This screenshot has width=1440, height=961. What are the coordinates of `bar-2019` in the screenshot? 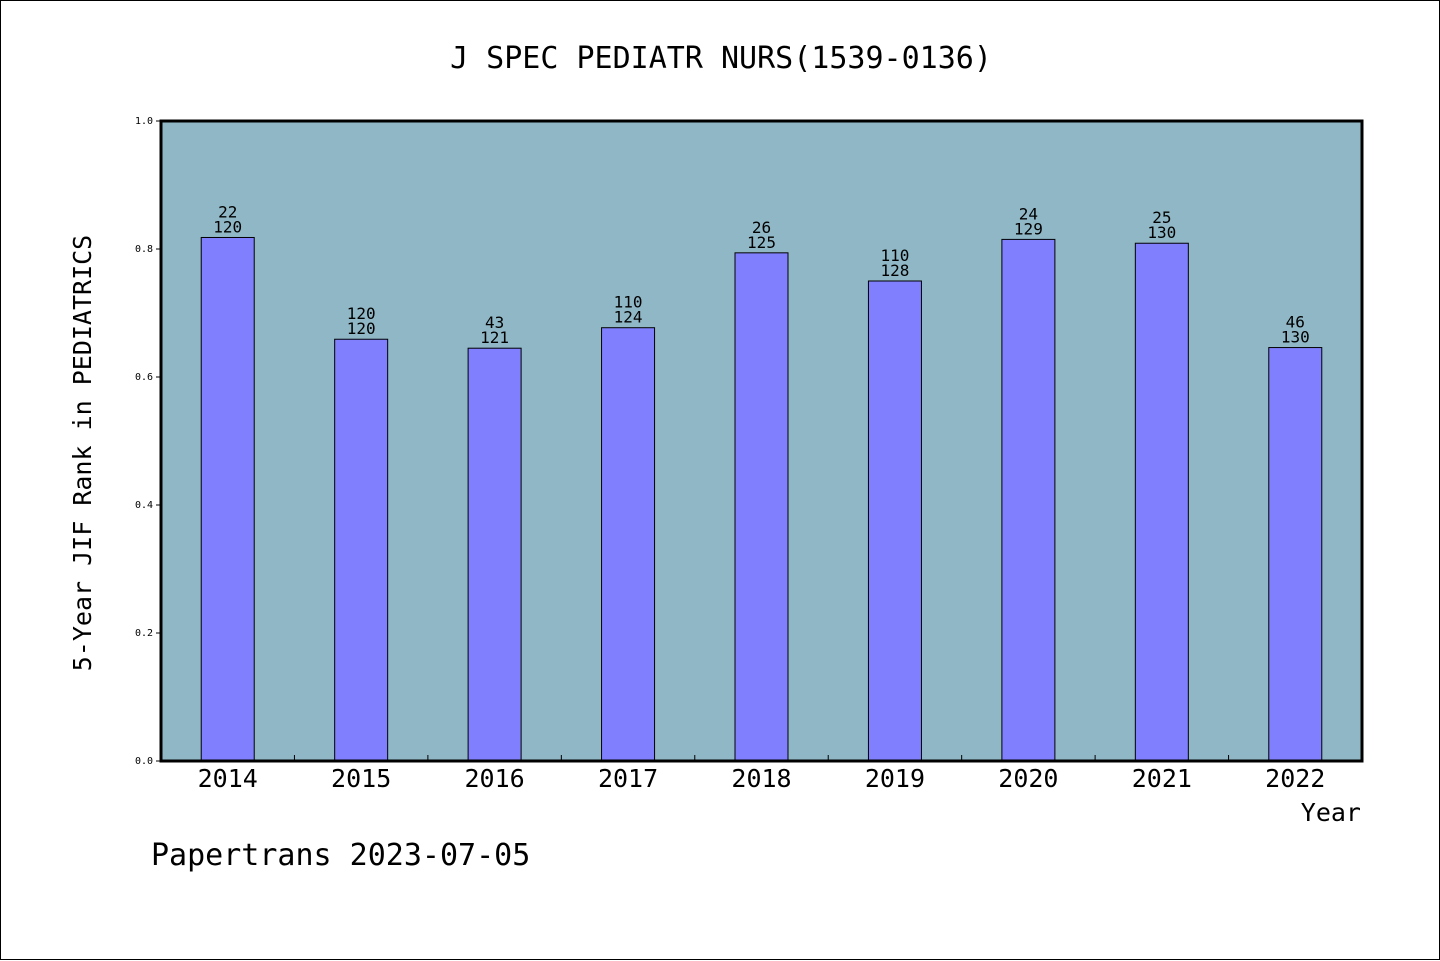 It's located at (894, 521).